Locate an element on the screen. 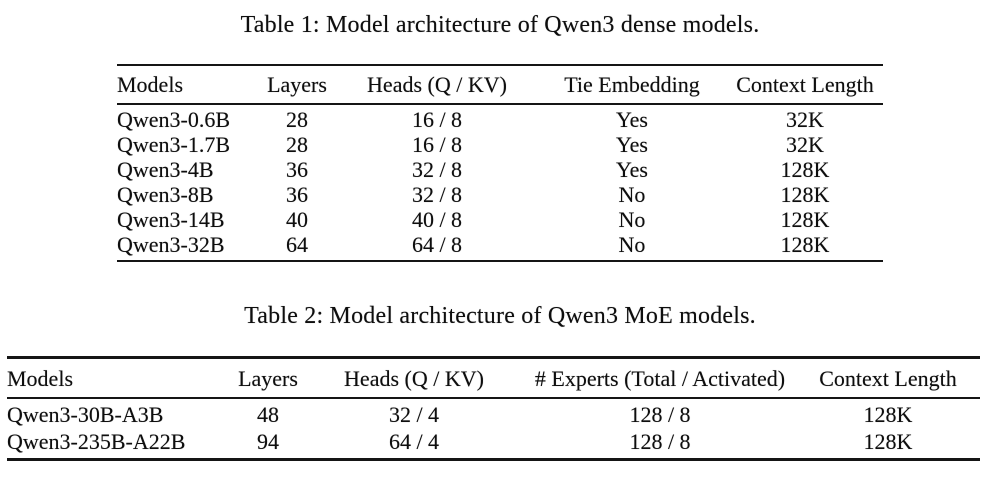 The width and height of the screenshot is (1000, 482). table-row: Qwen3-1.7B 28 16 / 8 Yes 32K is located at coordinates (500, 144).